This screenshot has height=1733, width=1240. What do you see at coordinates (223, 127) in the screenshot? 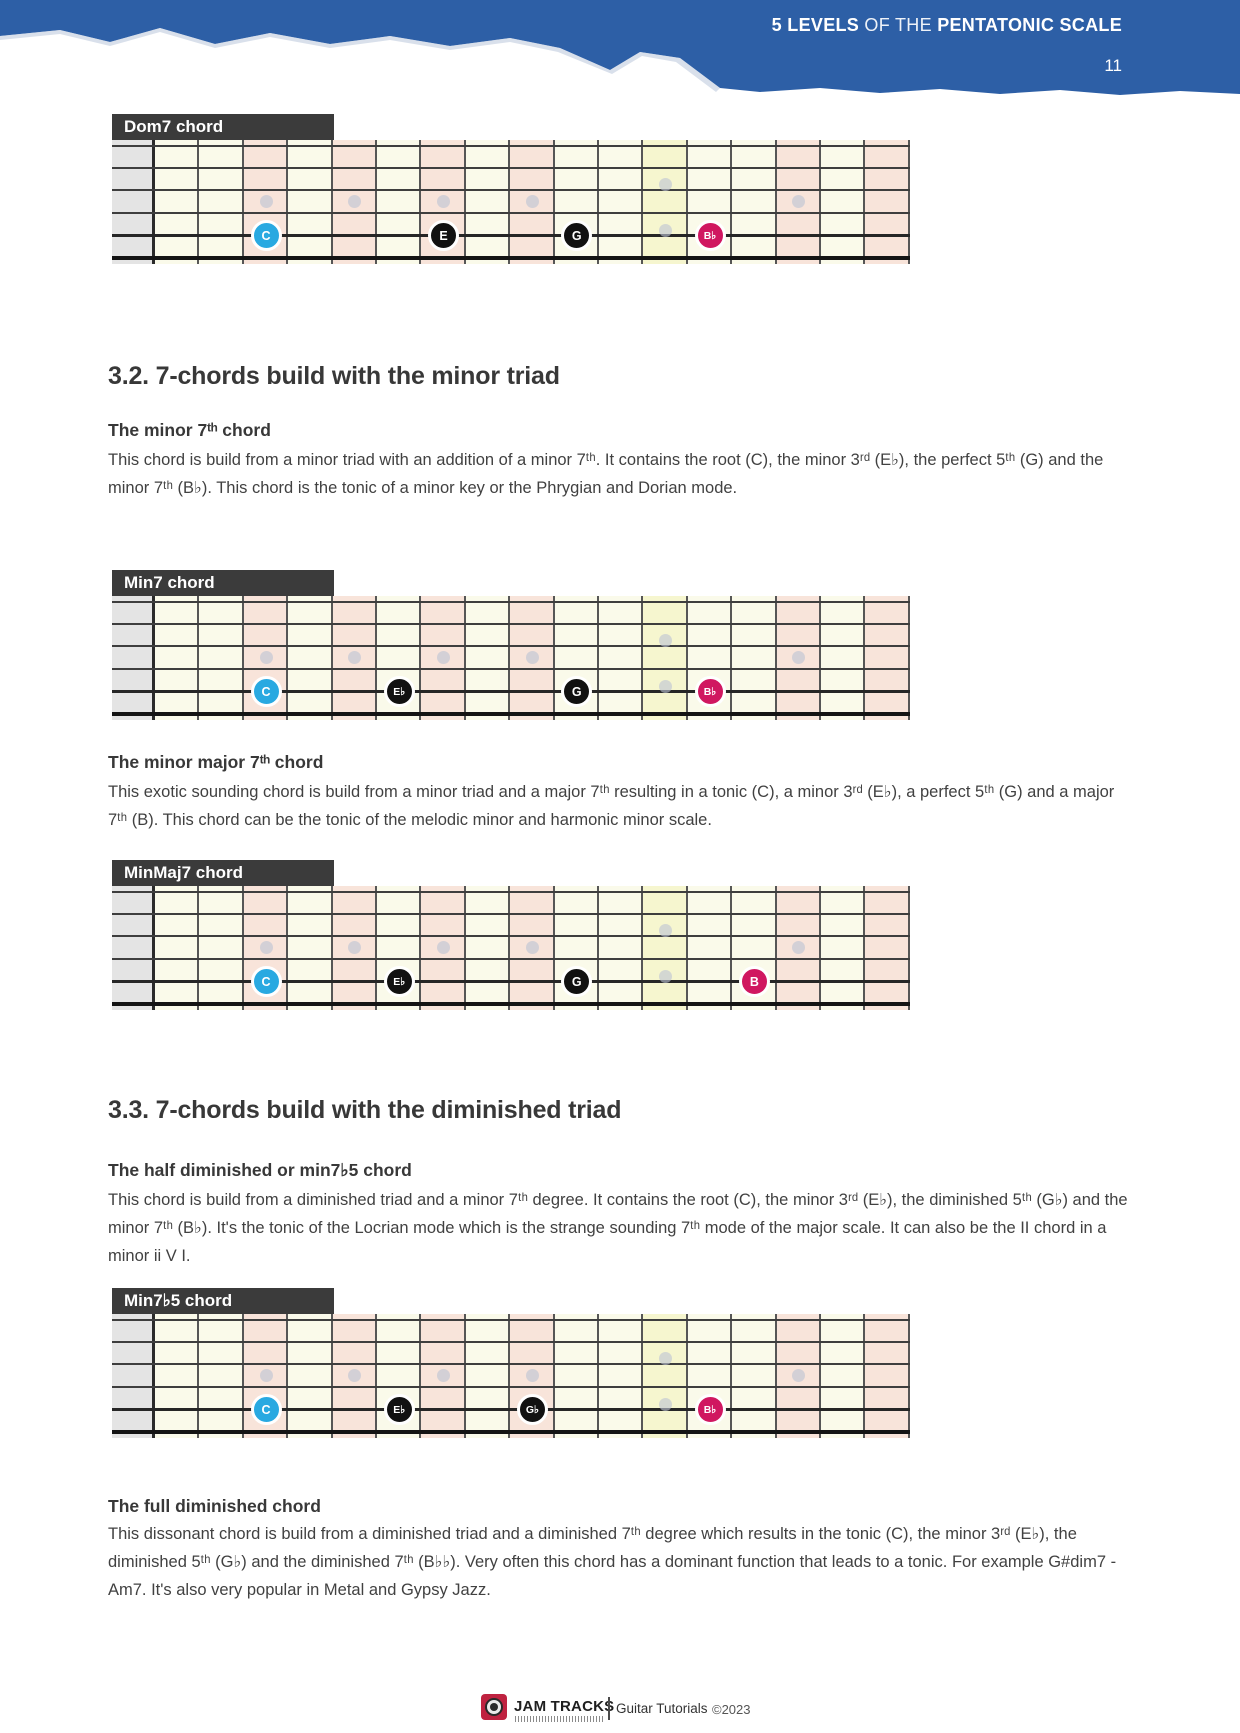
I see `chord-label-dom7: Dom7 chord` at bounding box center [223, 127].